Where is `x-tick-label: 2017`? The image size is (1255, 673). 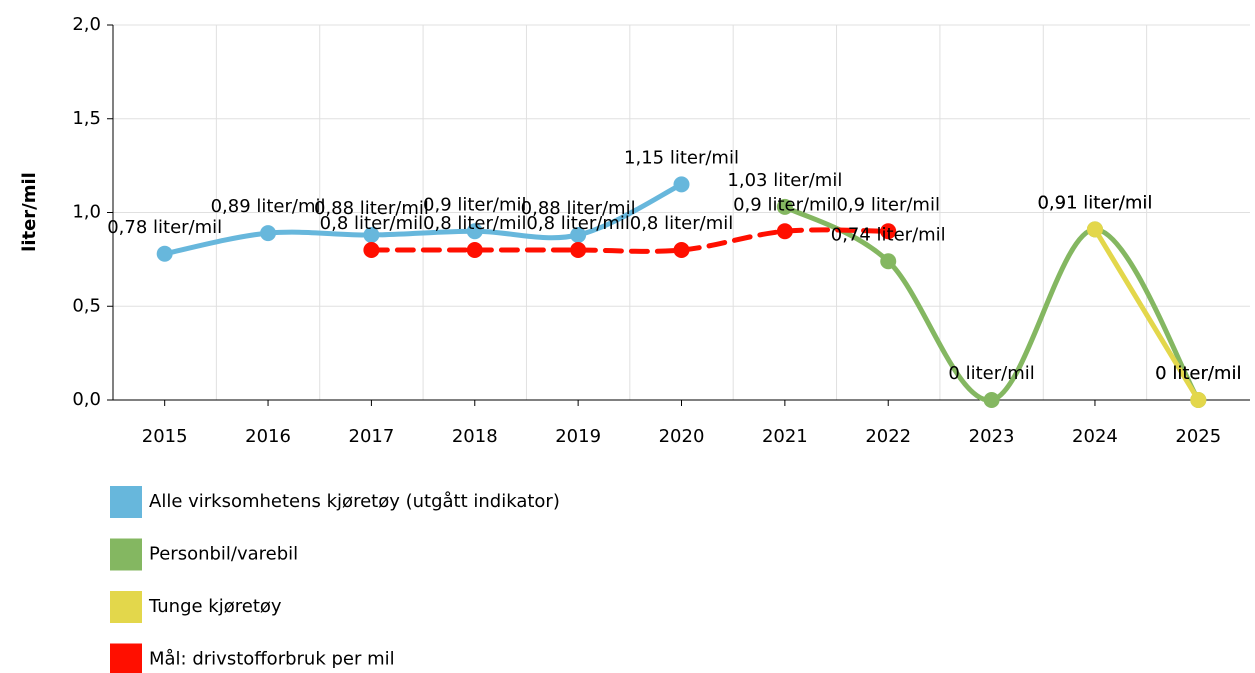 x-tick-label: 2017 is located at coordinates (372, 436).